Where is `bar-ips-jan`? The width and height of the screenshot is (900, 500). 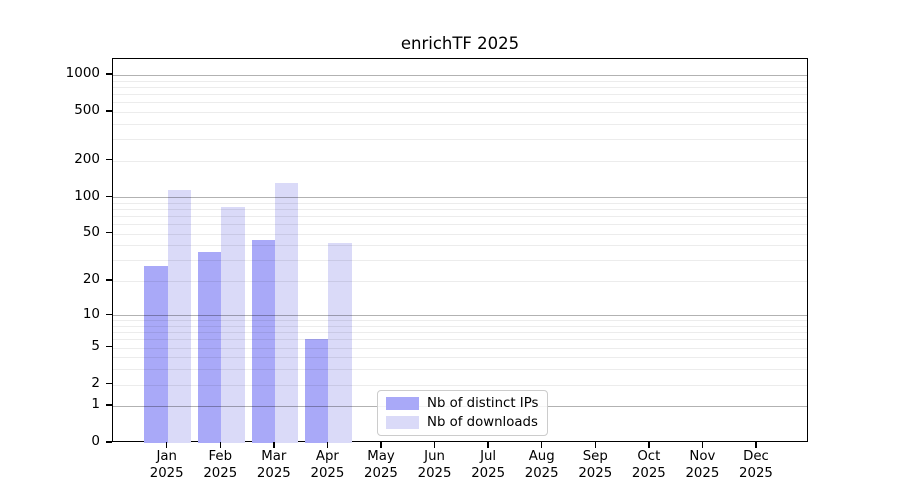
bar-ips-jan is located at coordinates (156, 354).